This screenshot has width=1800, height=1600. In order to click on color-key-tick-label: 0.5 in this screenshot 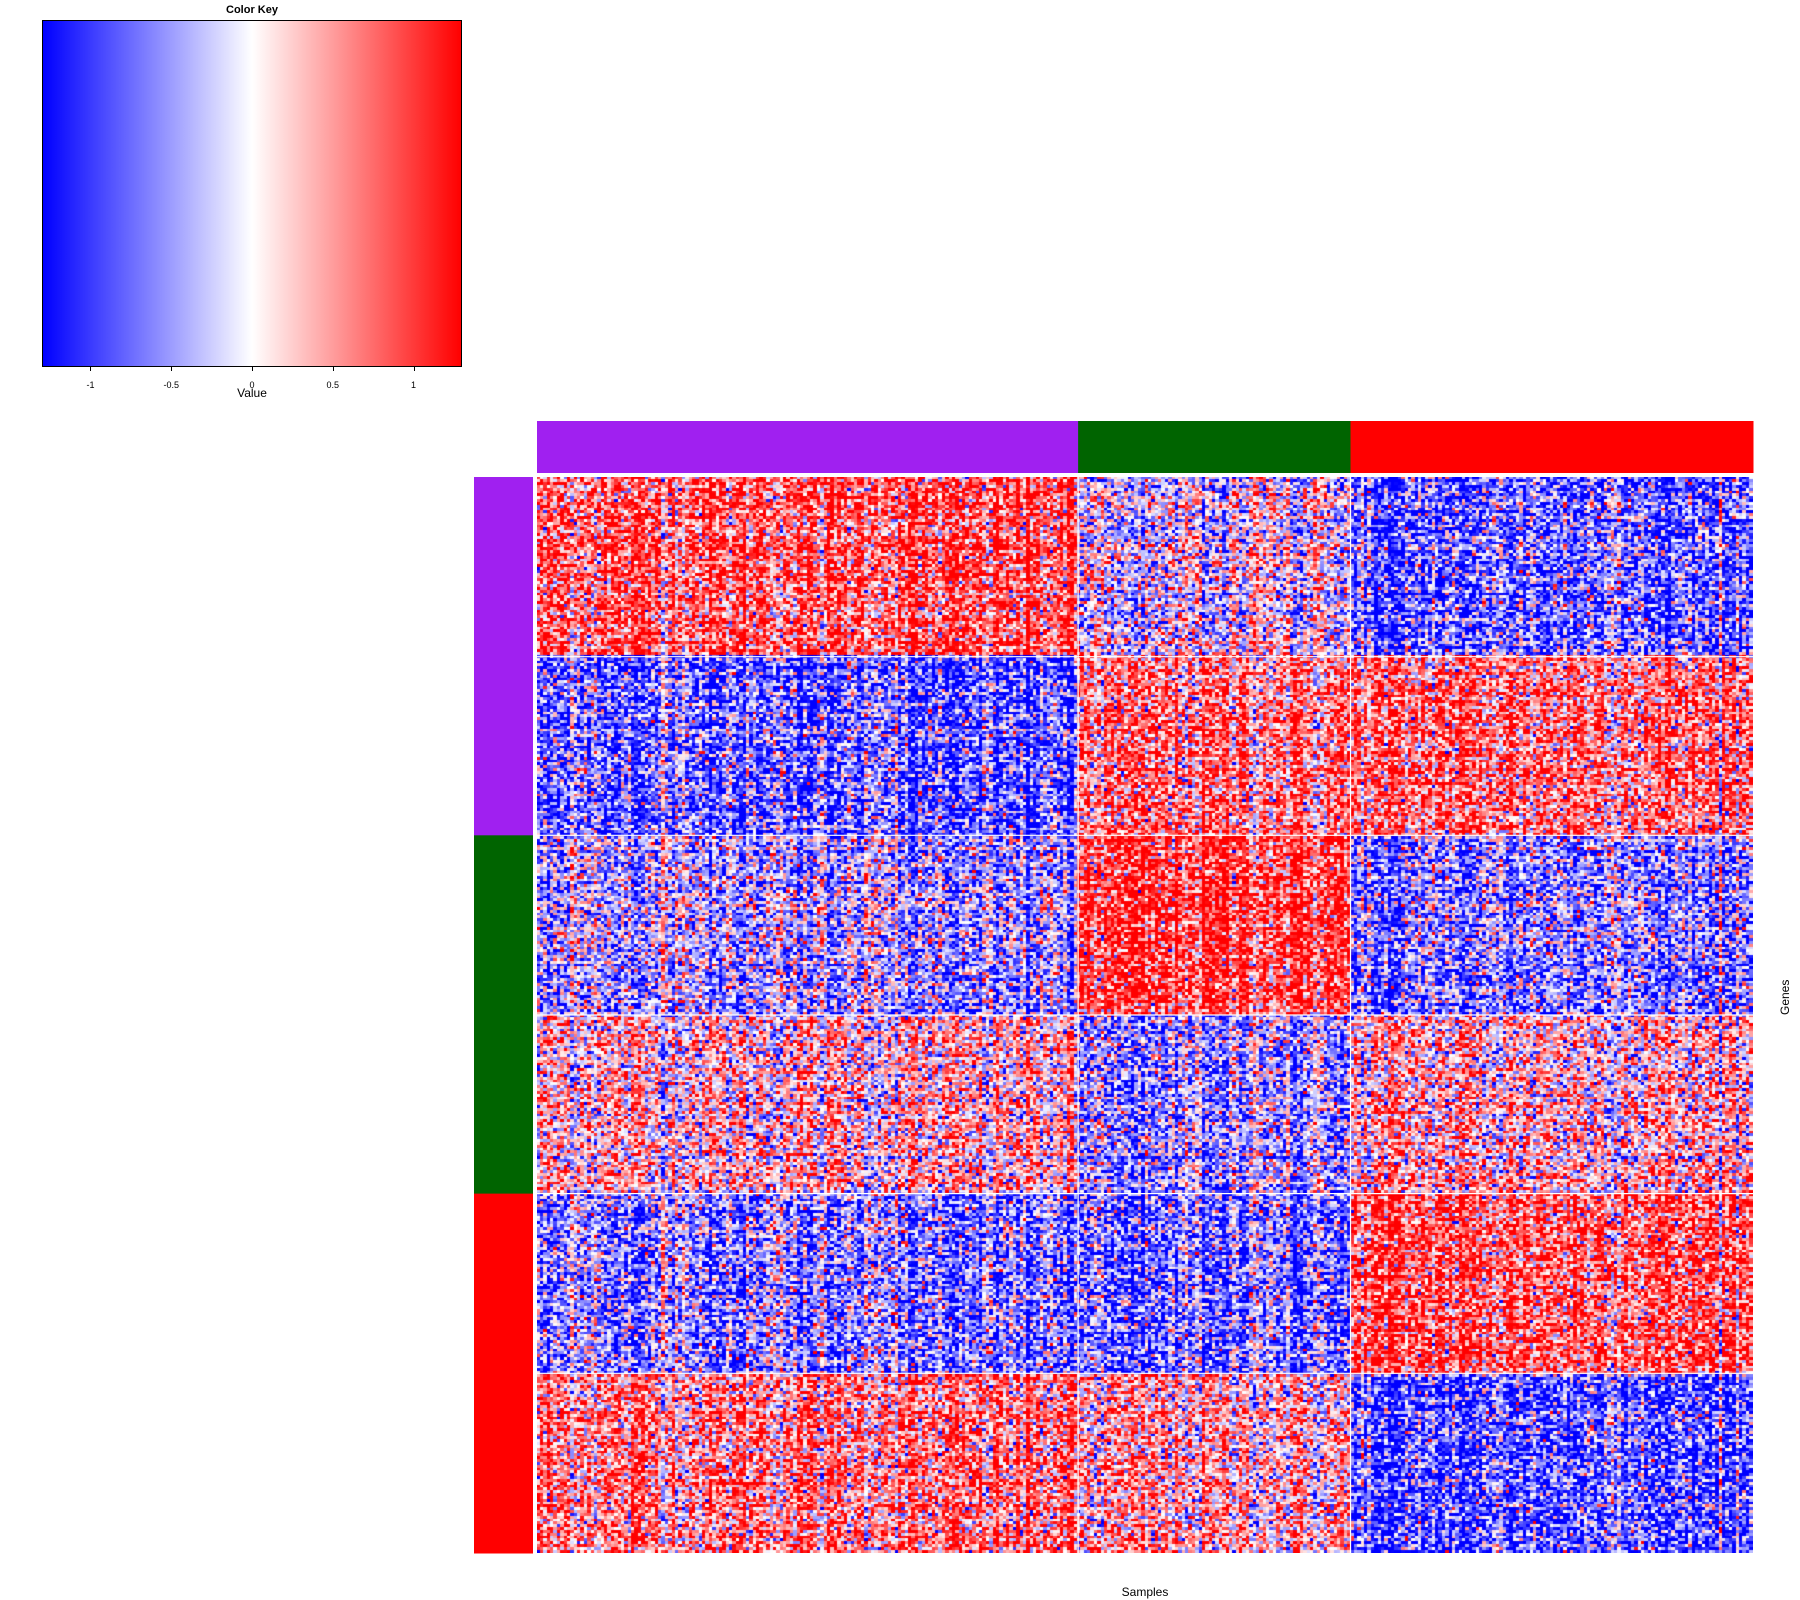, I will do `click(333, 385)`.